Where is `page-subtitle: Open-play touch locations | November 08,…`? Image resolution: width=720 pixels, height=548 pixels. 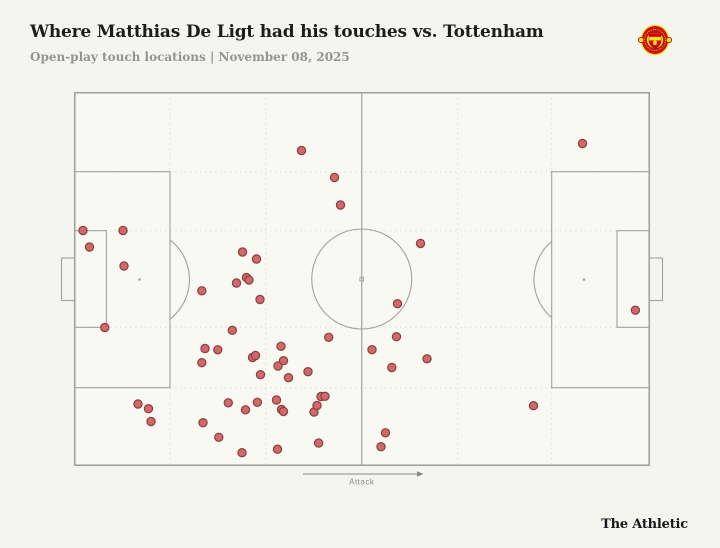 page-subtitle: Open-play touch locations | November 08,… is located at coordinates (190, 57).